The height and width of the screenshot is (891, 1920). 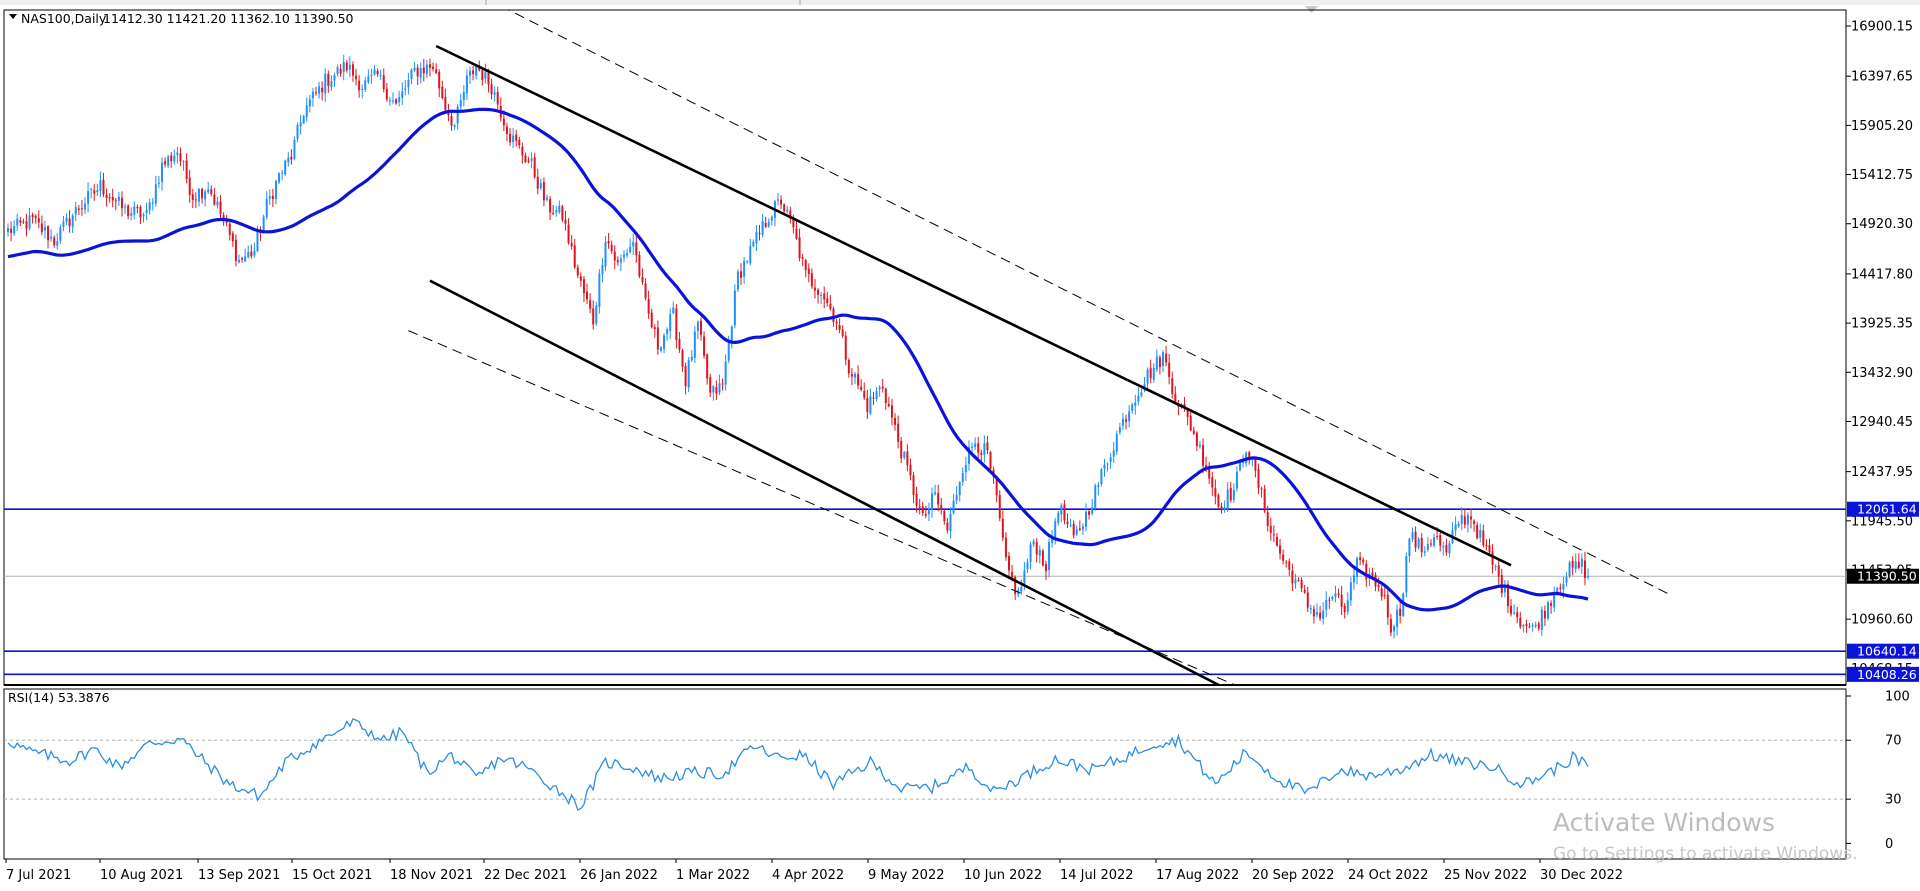 I want to click on current-price-tag, so click(x=1883, y=576).